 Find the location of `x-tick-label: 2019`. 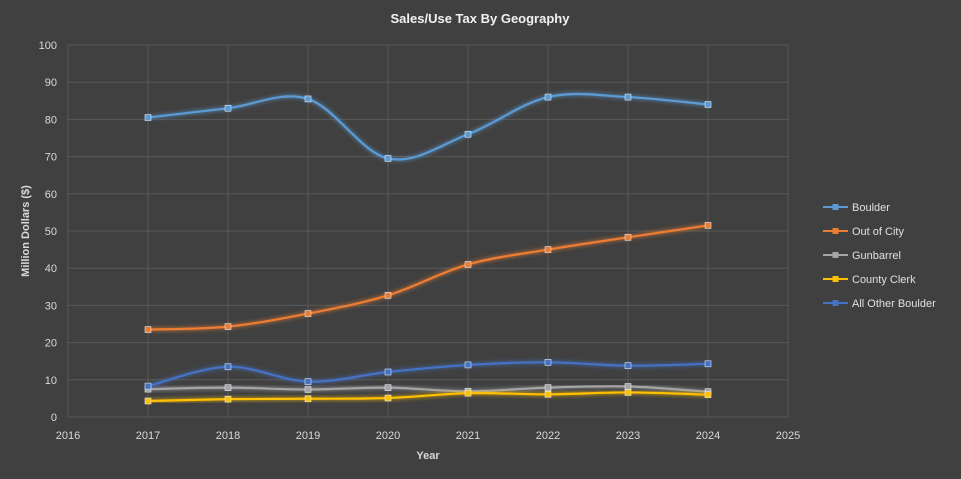

x-tick-label: 2019 is located at coordinates (308, 436).